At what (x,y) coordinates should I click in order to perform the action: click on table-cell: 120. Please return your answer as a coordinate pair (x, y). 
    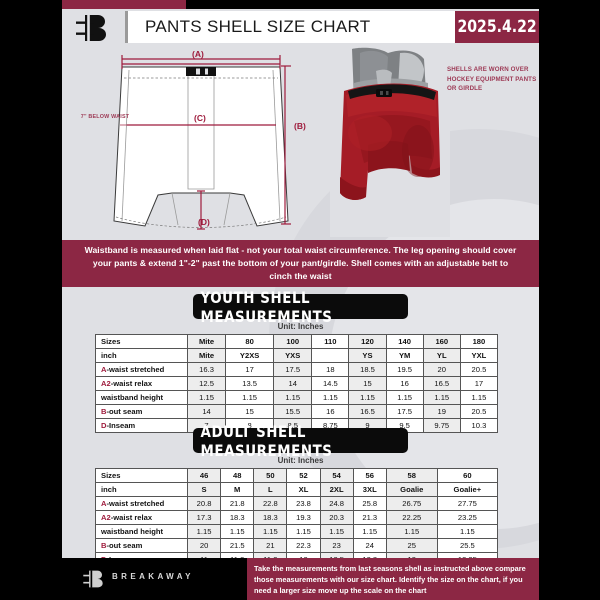
    Looking at the image, I should click on (367, 341).